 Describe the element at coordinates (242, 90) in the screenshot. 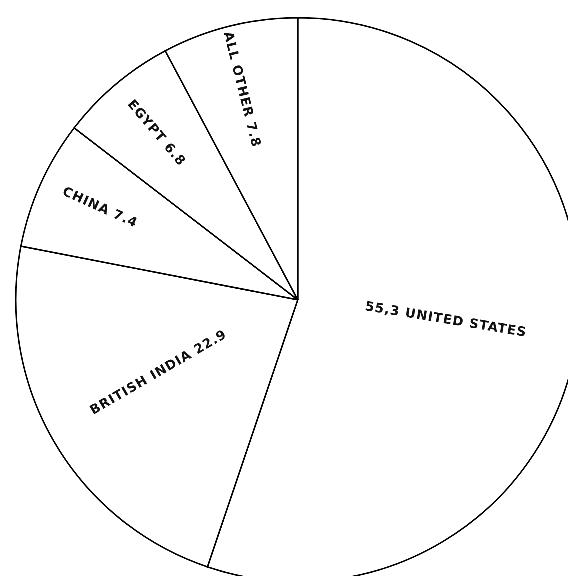

I see `slice-label: ALL OTHER 7.8` at that location.